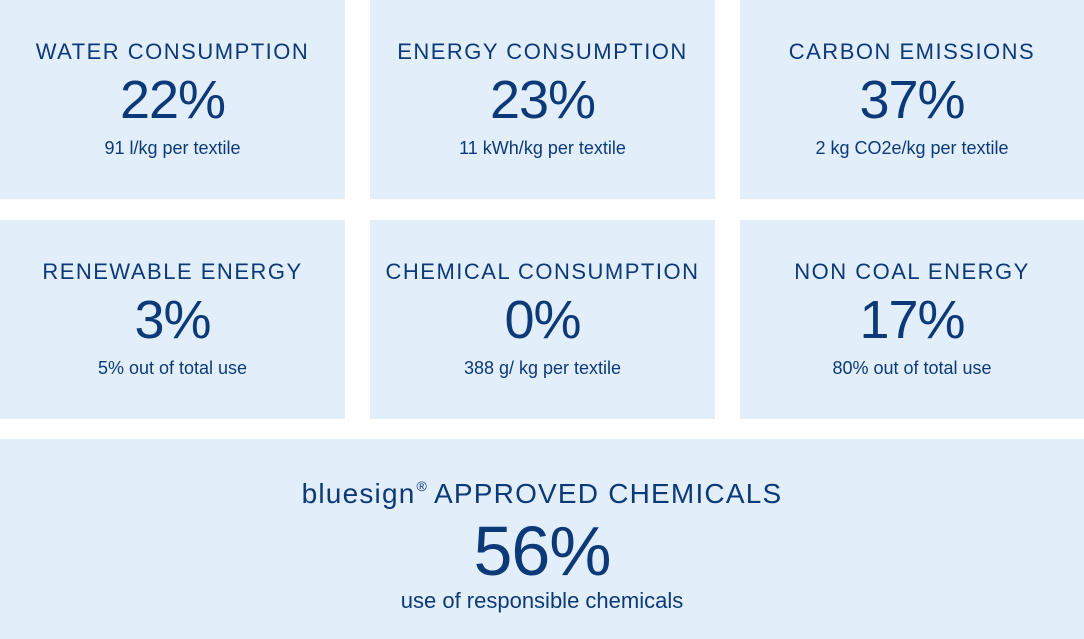 The width and height of the screenshot is (1084, 639). What do you see at coordinates (912, 51) in the screenshot?
I see `stat-title: CARBON EMISSIONS` at bounding box center [912, 51].